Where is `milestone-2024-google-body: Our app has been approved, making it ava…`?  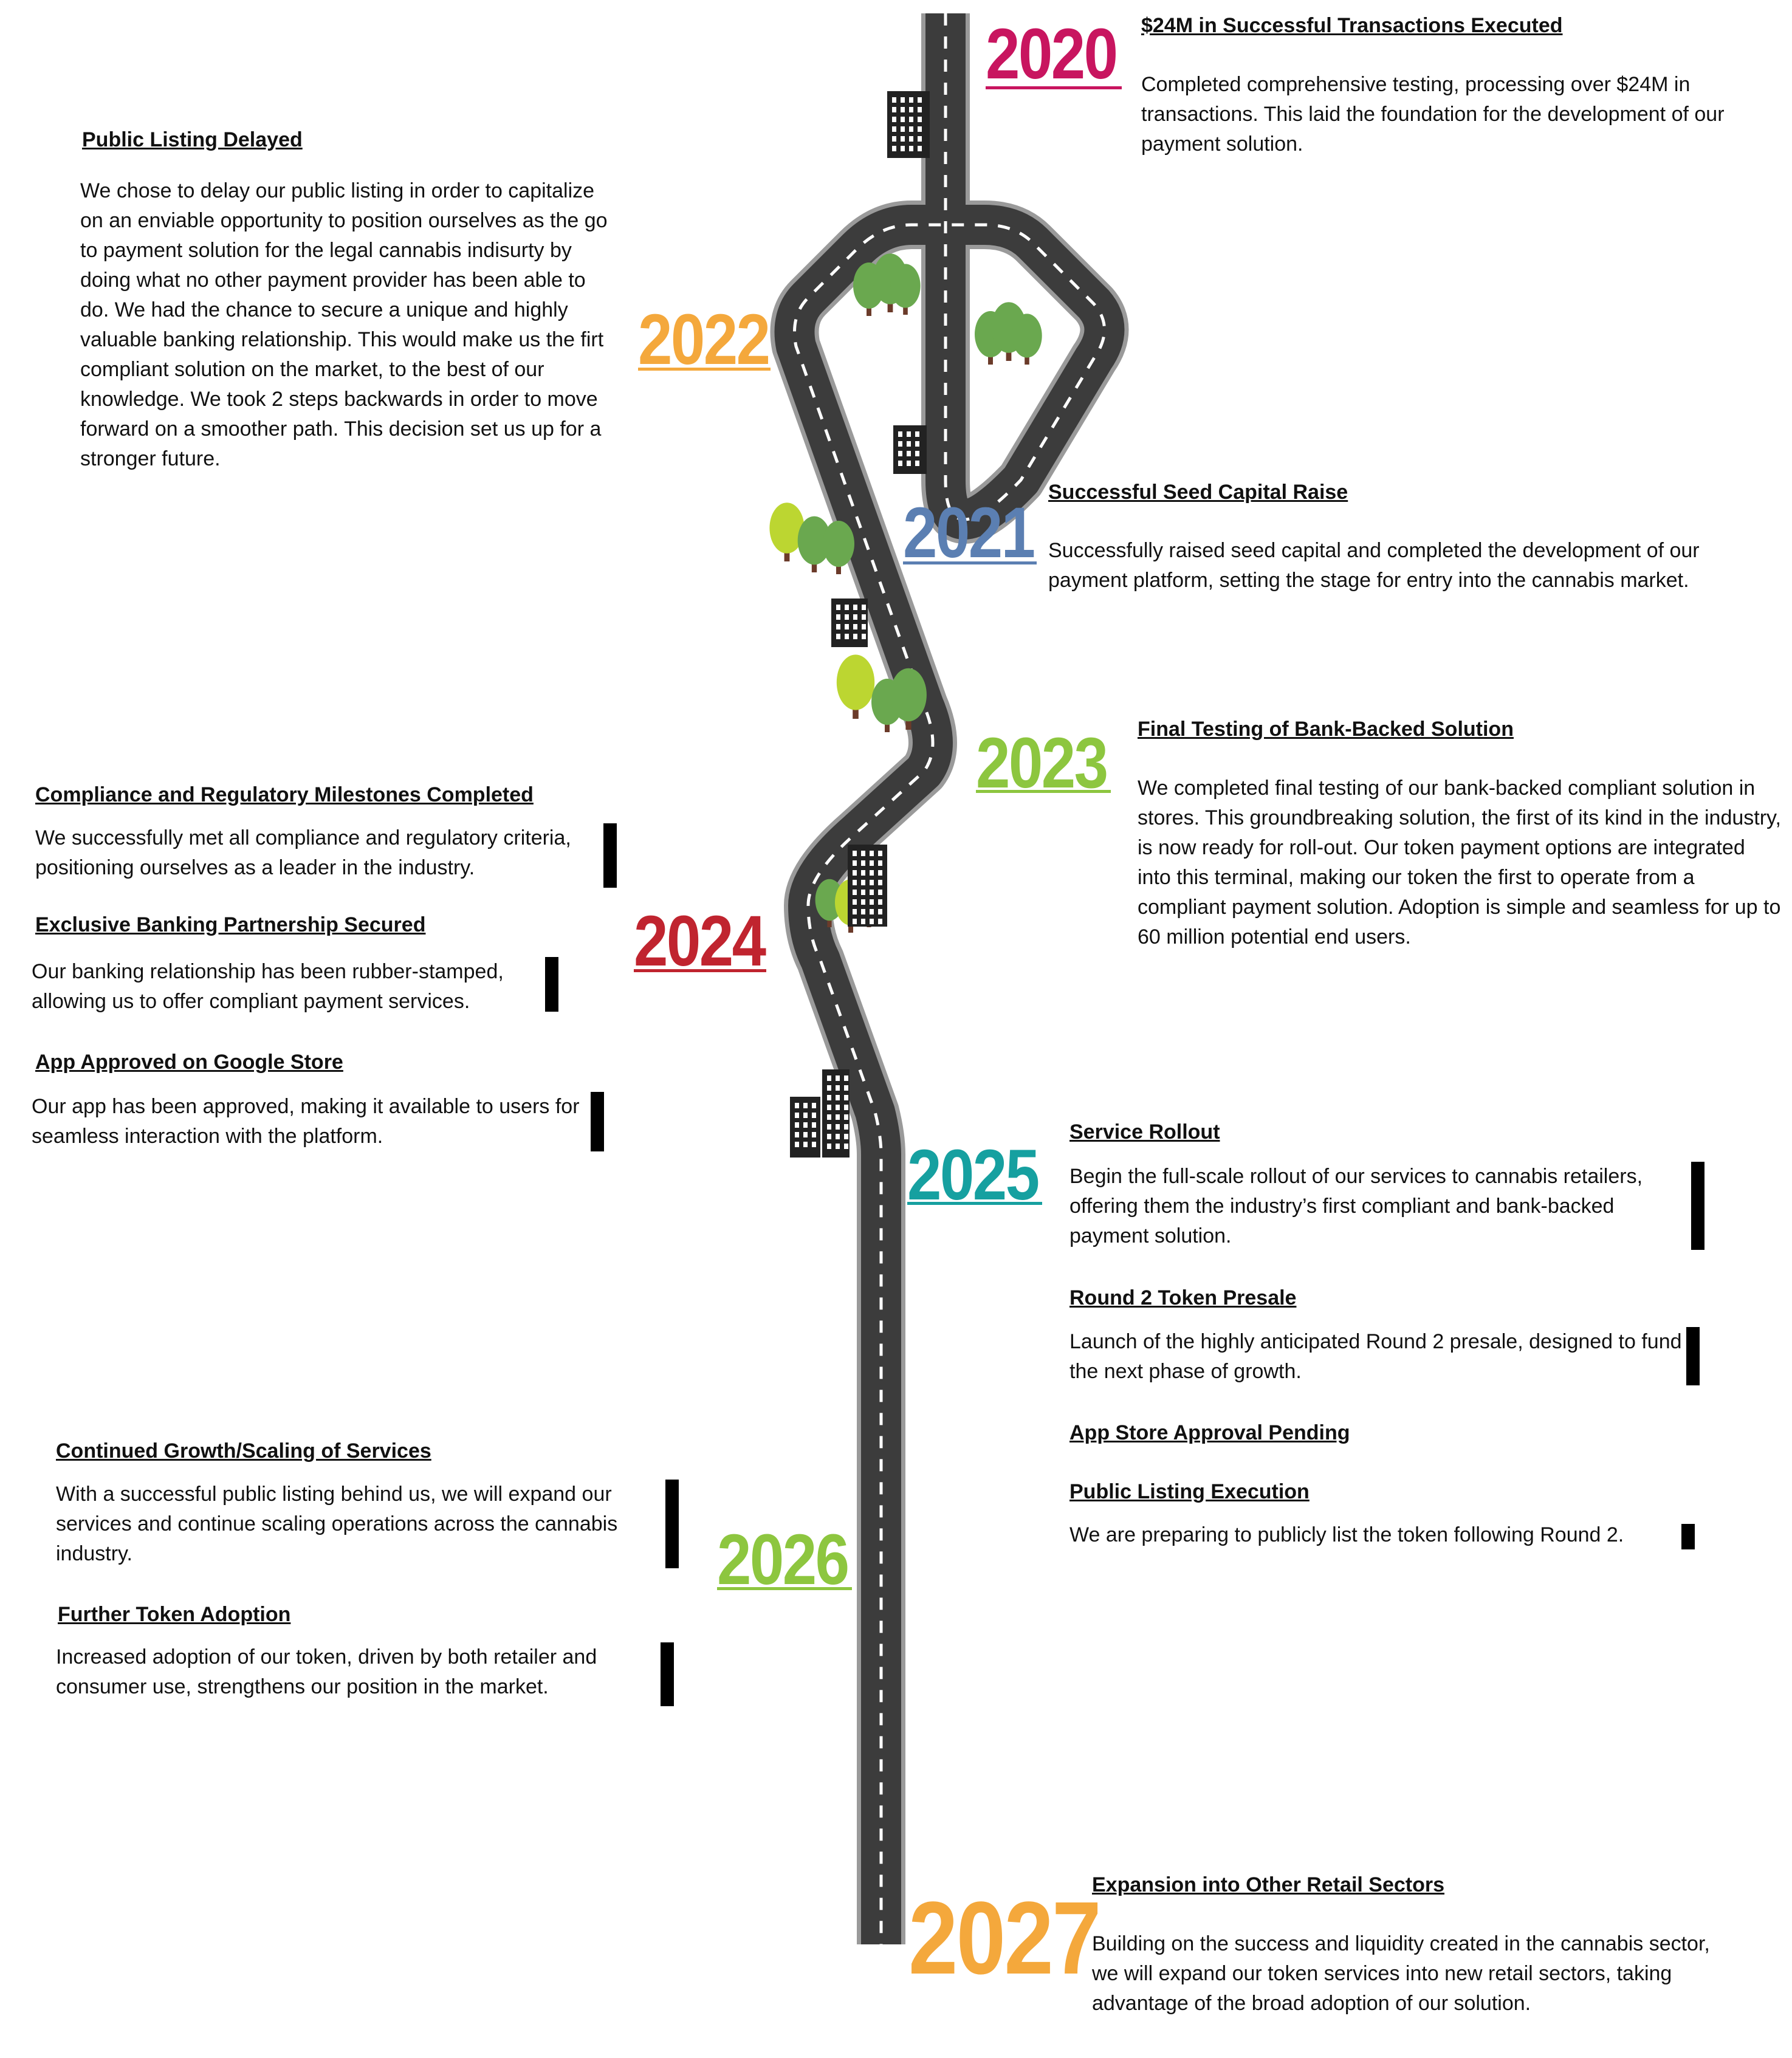
milestone-2024-google-body: Our app has been approved, making it ava… is located at coordinates (306, 1121).